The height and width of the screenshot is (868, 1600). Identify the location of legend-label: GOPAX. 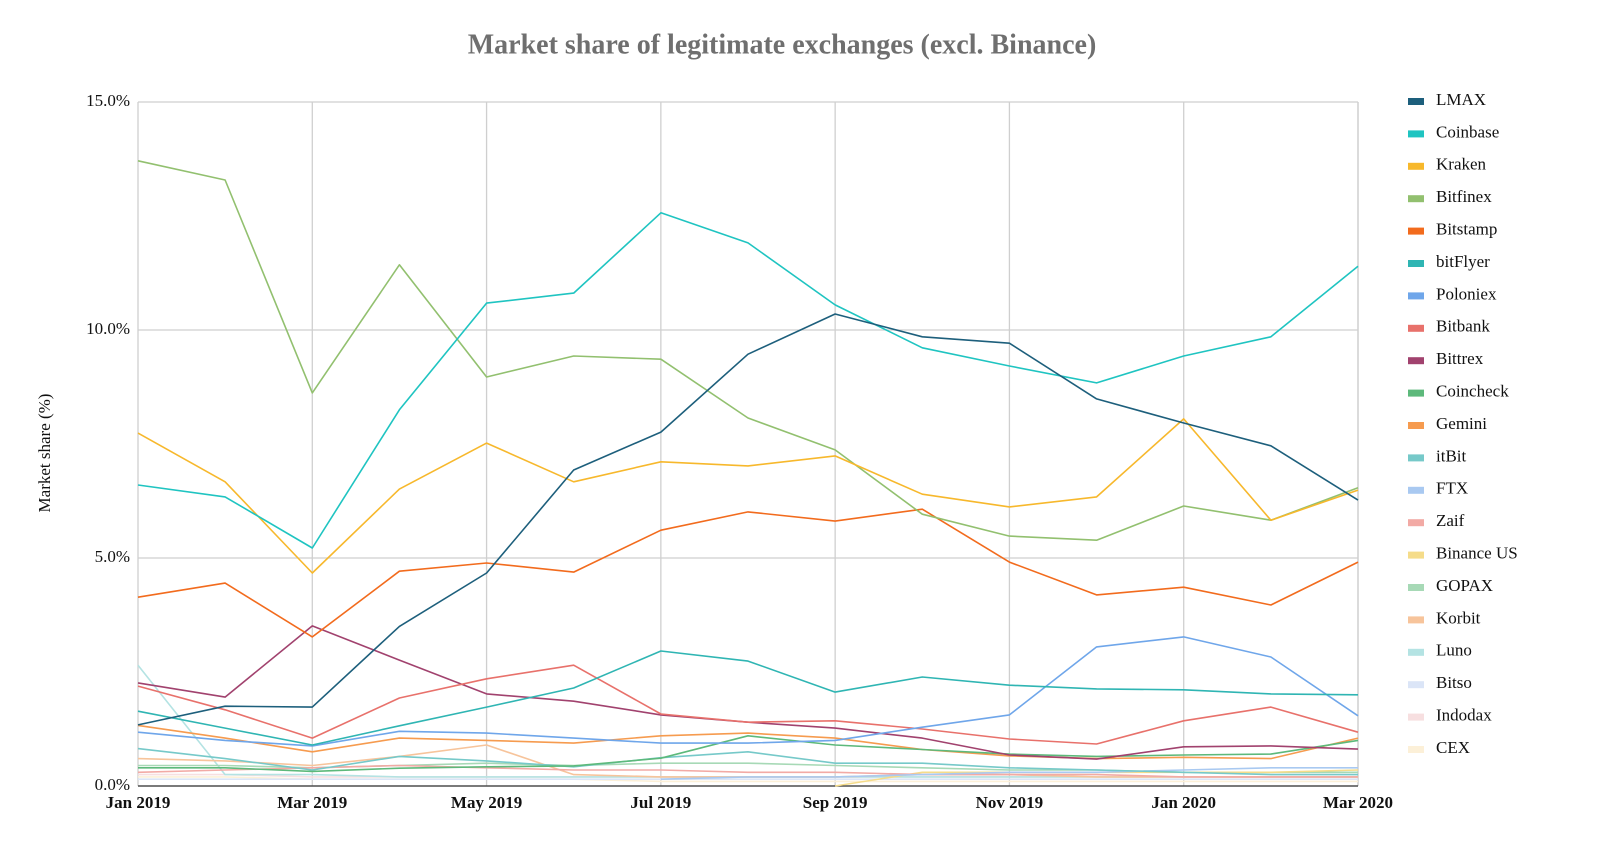
(1464, 585).